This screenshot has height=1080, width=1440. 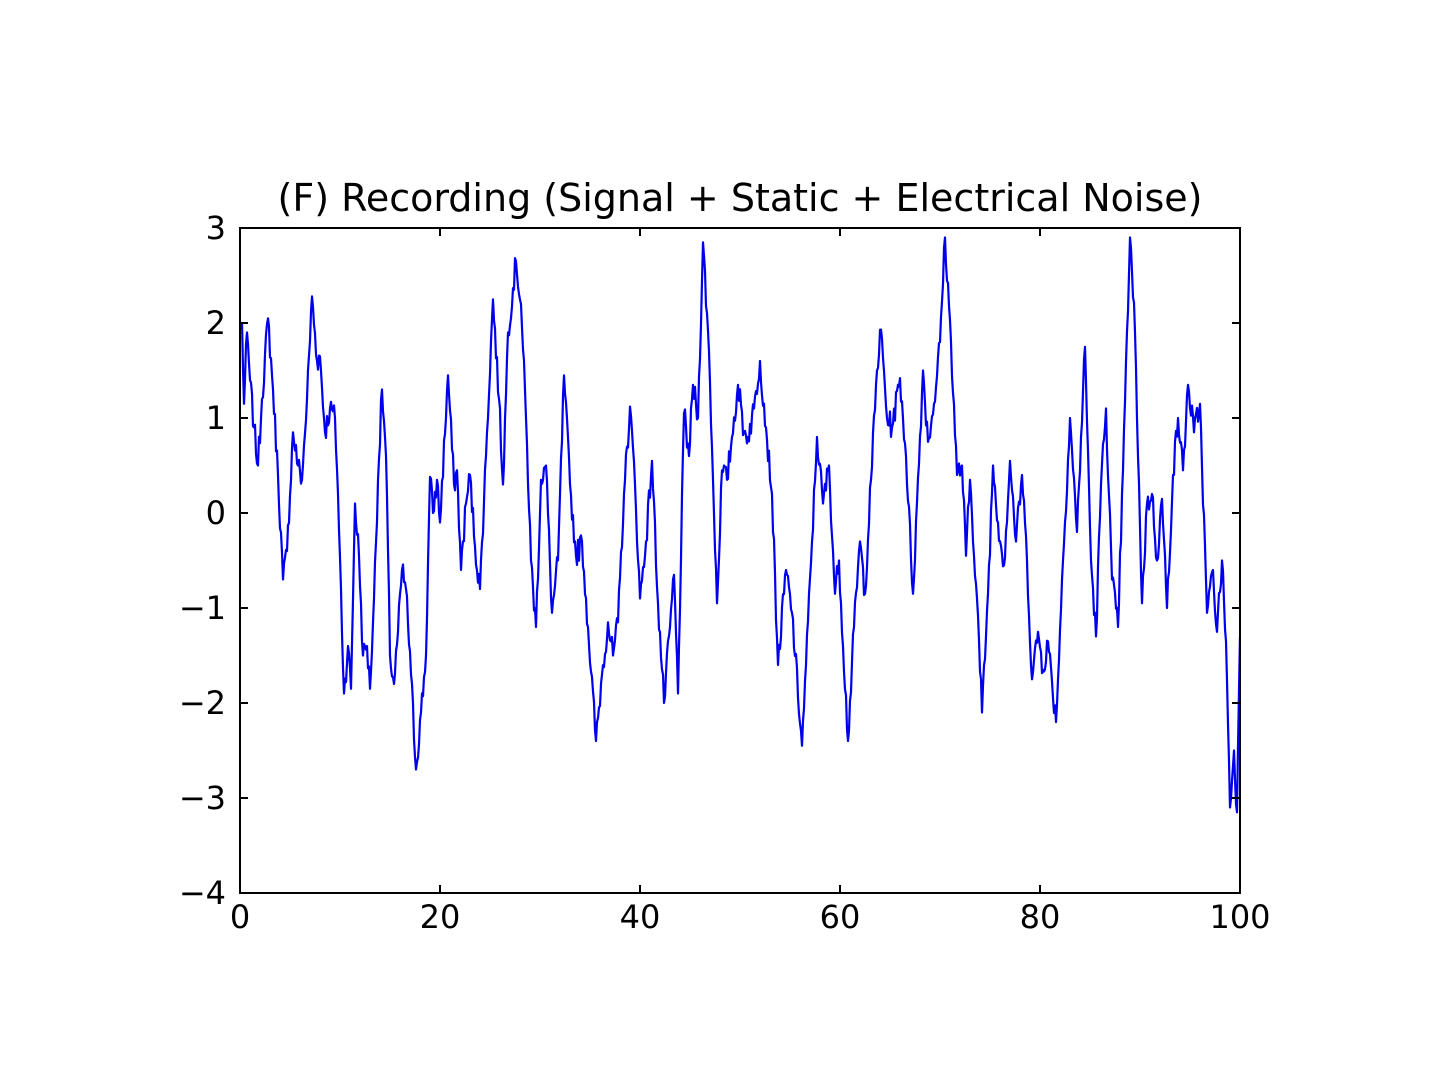 What do you see at coordinates (215, 418) in the screenshot?
I see `y-tick-label: 1` at bounding box center [215, 418].